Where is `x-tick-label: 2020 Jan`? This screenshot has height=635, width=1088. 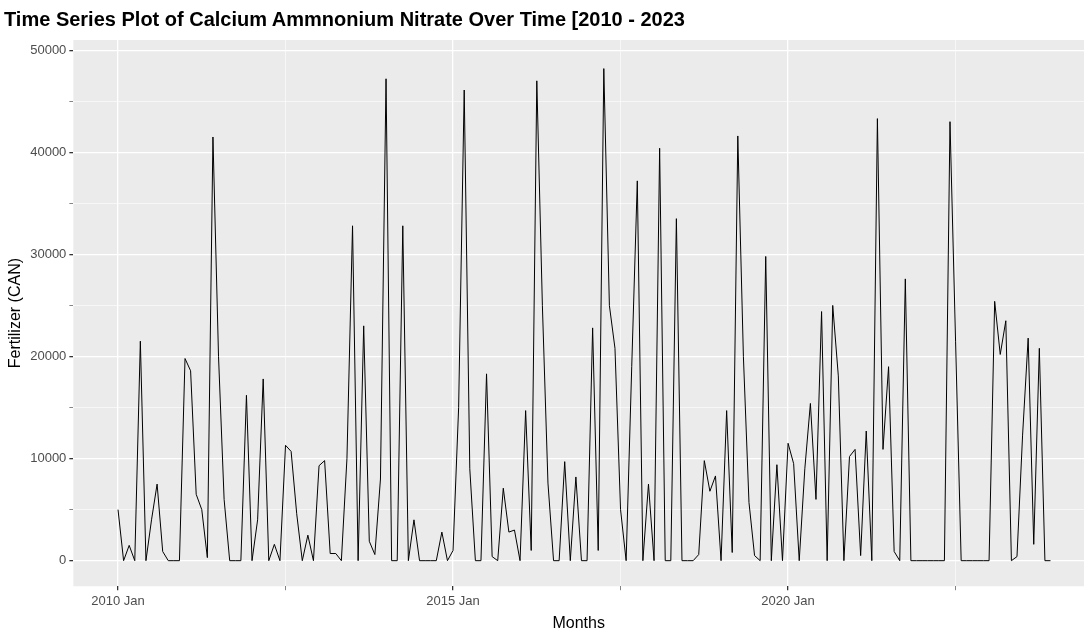
x-tick-label: 2020 Jan is located at coordinates (788, 600).